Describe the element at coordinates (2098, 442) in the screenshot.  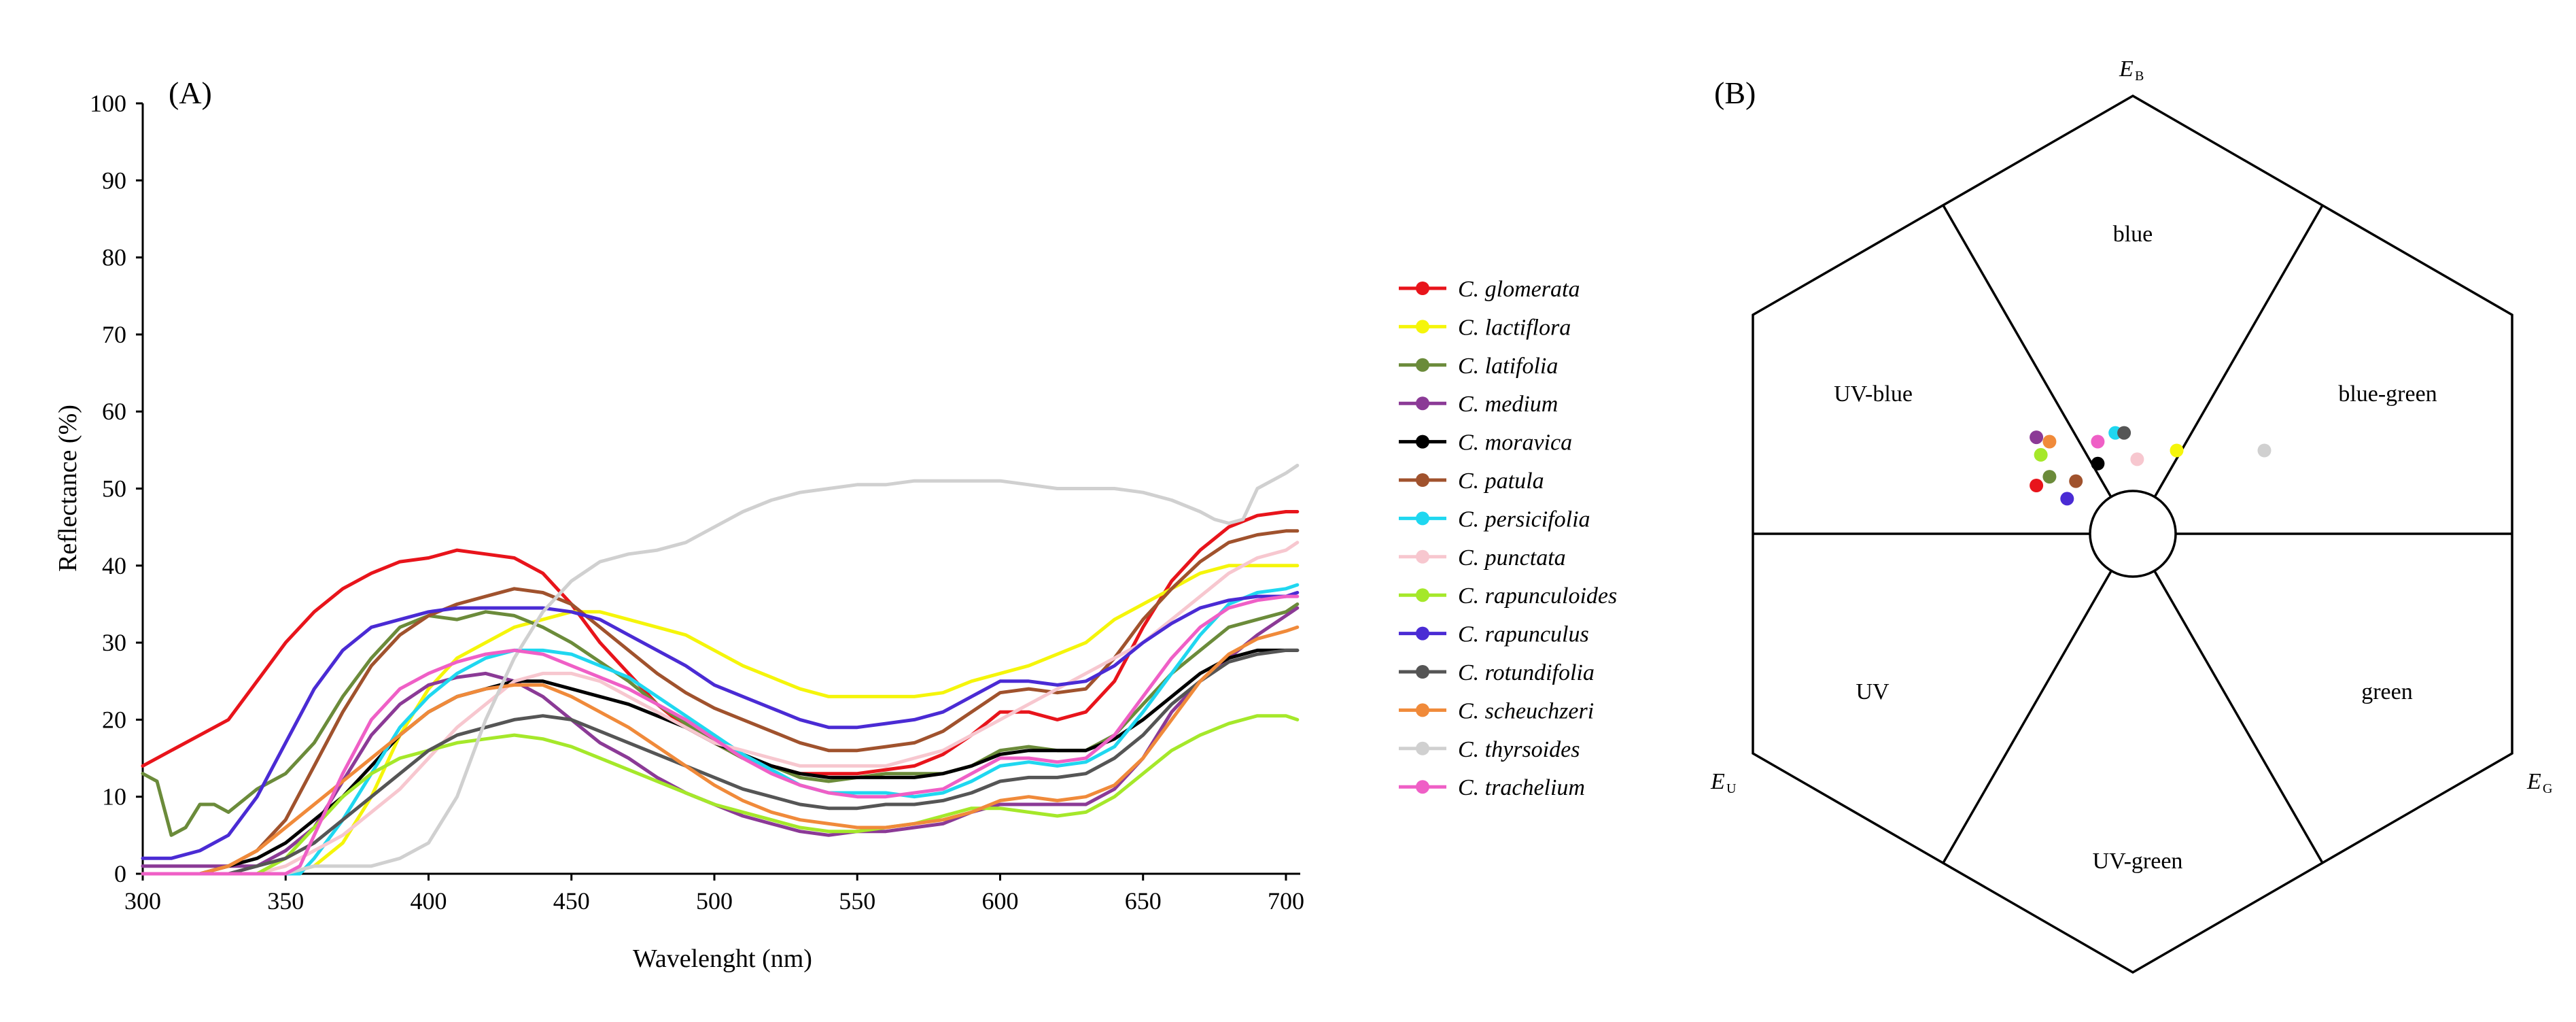
I see `hex-point-c-trachelium` at that location.